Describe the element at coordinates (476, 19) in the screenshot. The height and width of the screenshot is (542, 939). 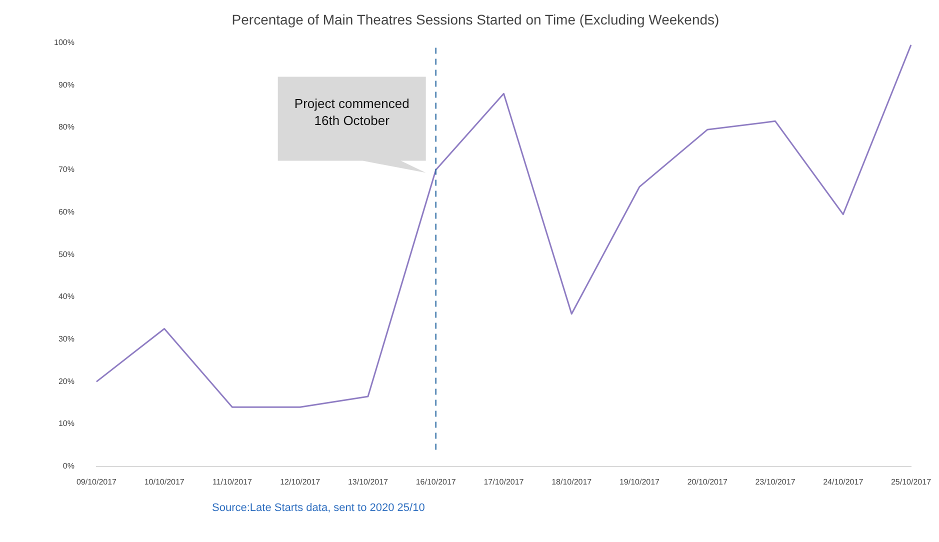
I see `chart-title: Percentage of Main Theatres Sessions Started on Time (Excluding Weekends)` at that location.